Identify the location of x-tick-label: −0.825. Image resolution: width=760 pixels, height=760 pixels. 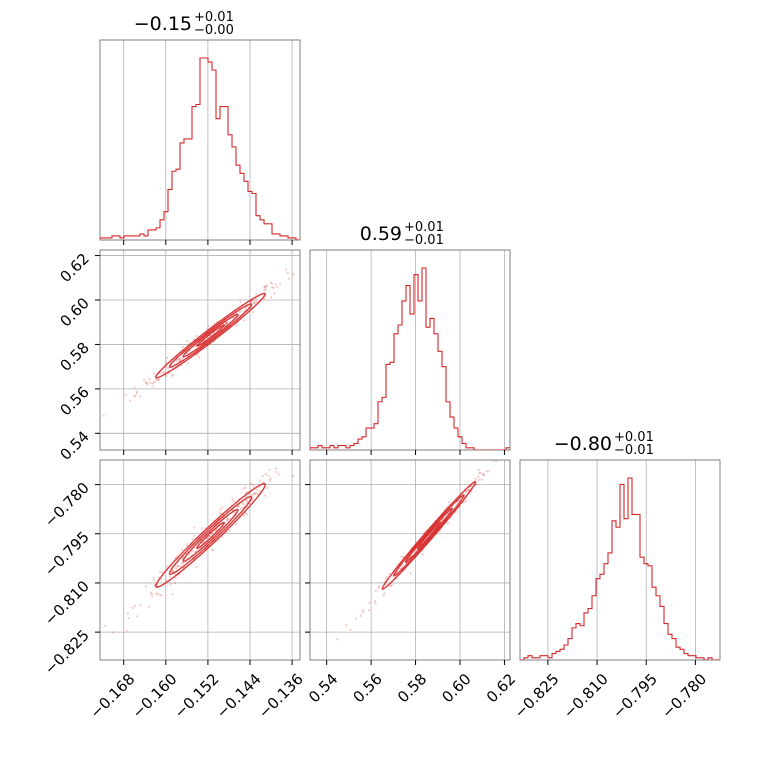
(537, 696).